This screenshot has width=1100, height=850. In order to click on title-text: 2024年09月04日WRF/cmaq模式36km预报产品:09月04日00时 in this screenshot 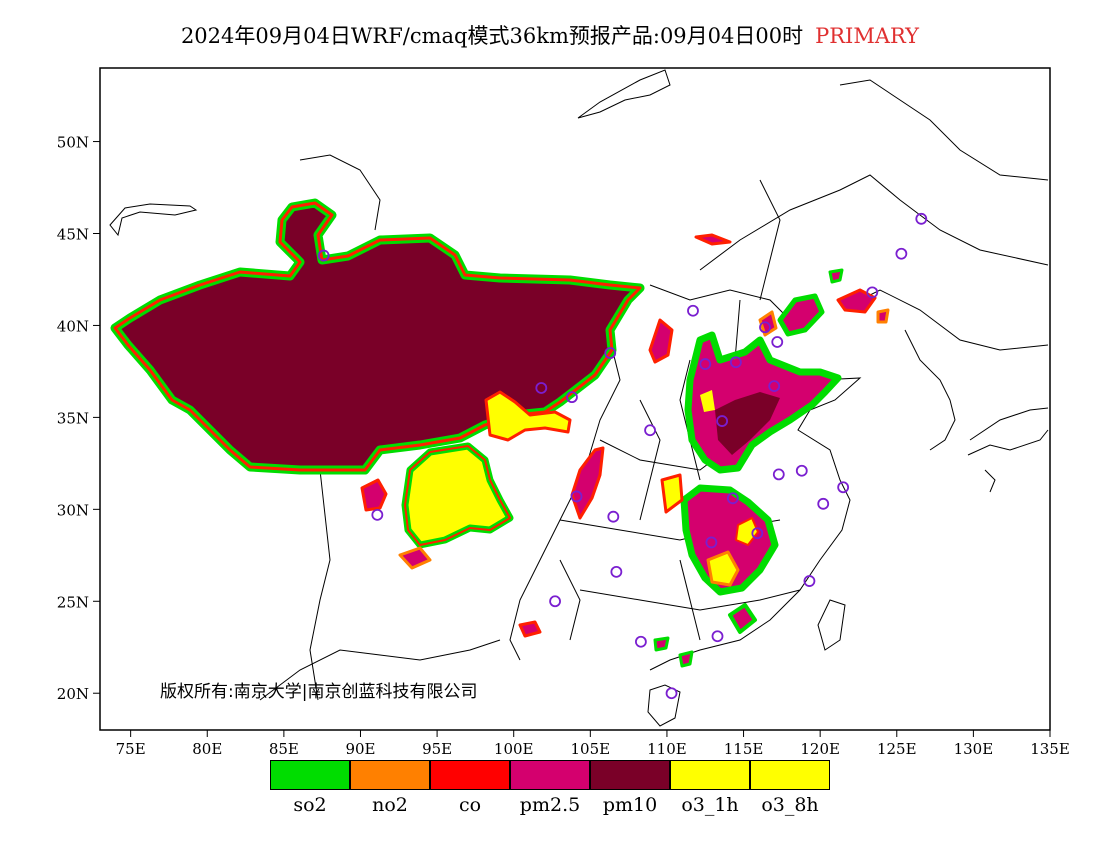, I will do `click(492, 36)`.